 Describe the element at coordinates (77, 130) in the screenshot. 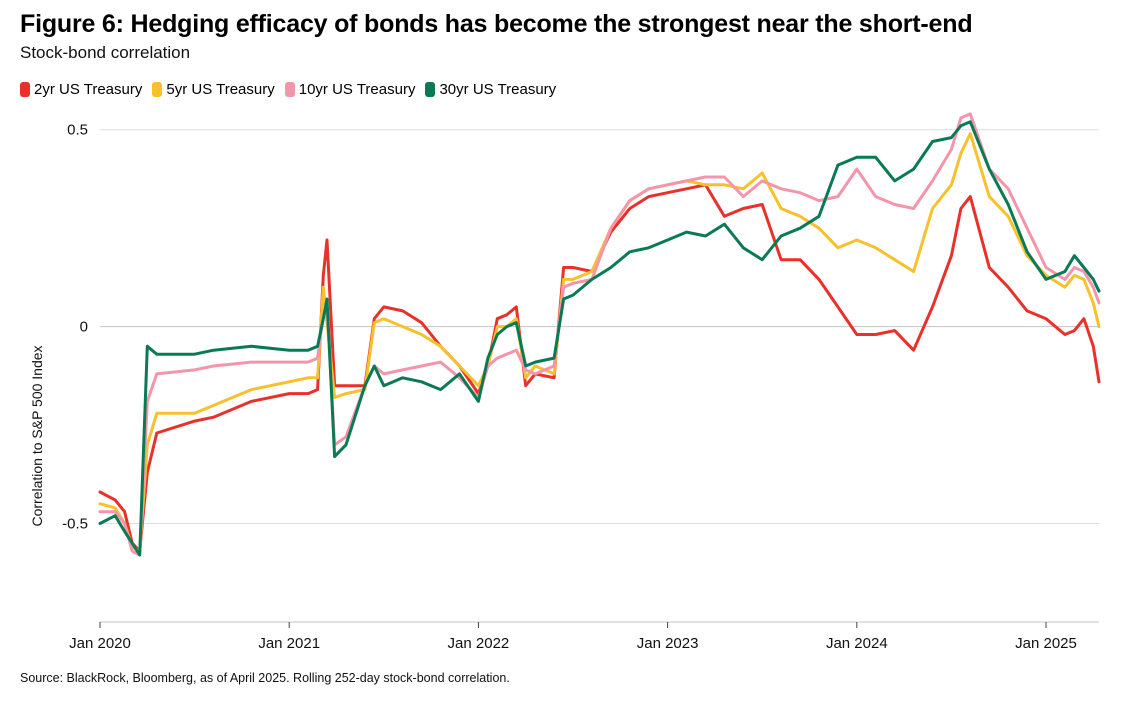

I see `y-tick-label: 0.5` at that location.